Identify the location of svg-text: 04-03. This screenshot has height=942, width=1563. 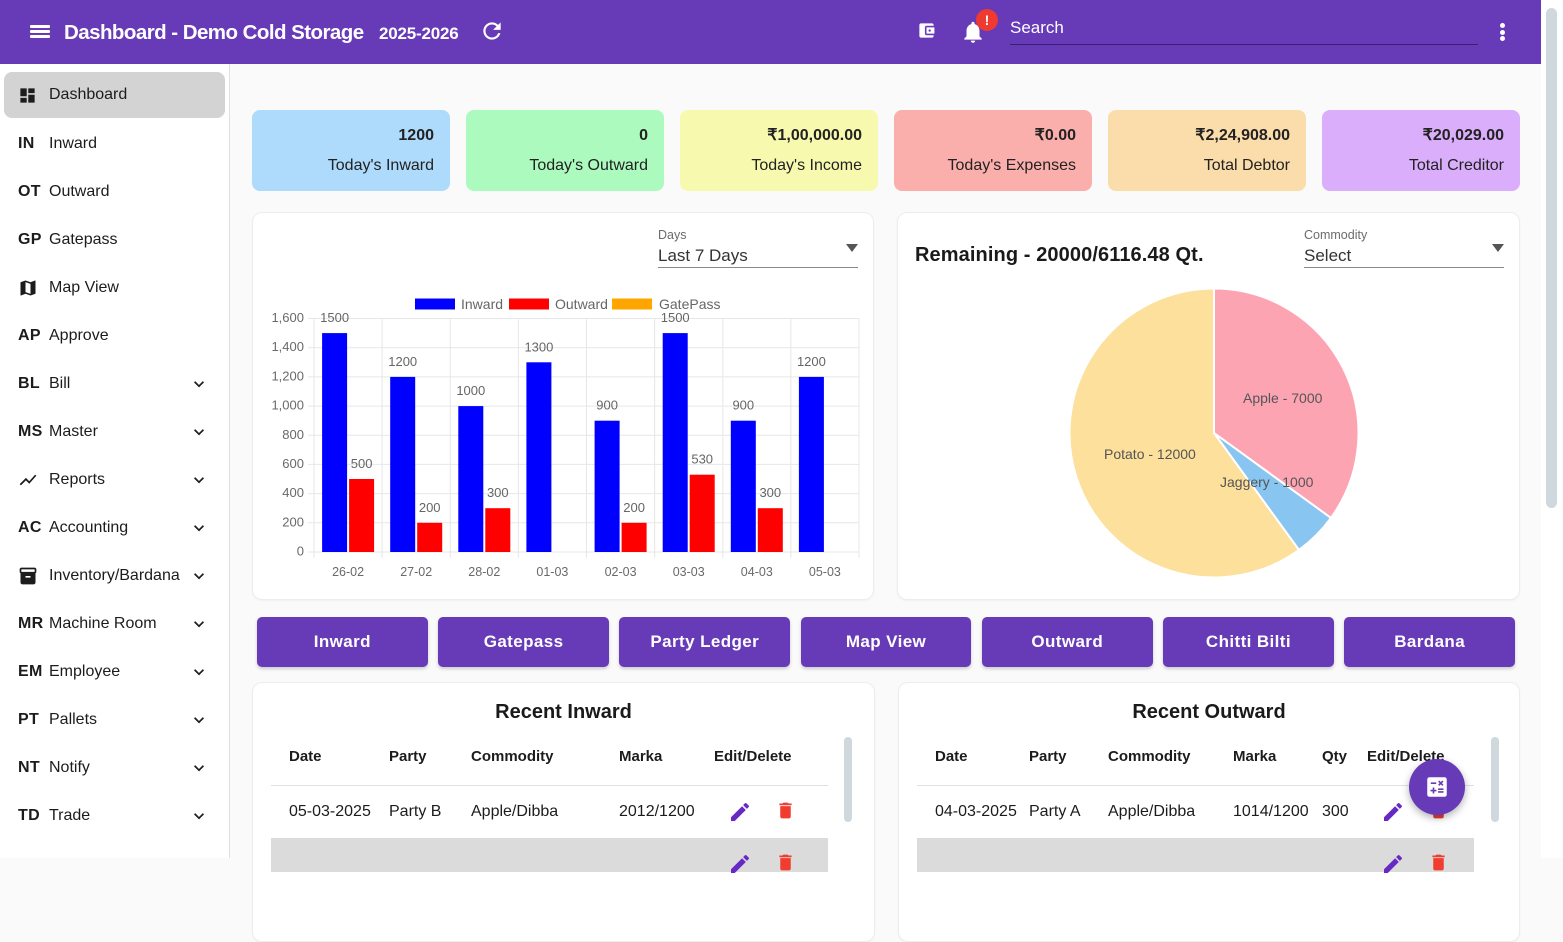
(757, 572).